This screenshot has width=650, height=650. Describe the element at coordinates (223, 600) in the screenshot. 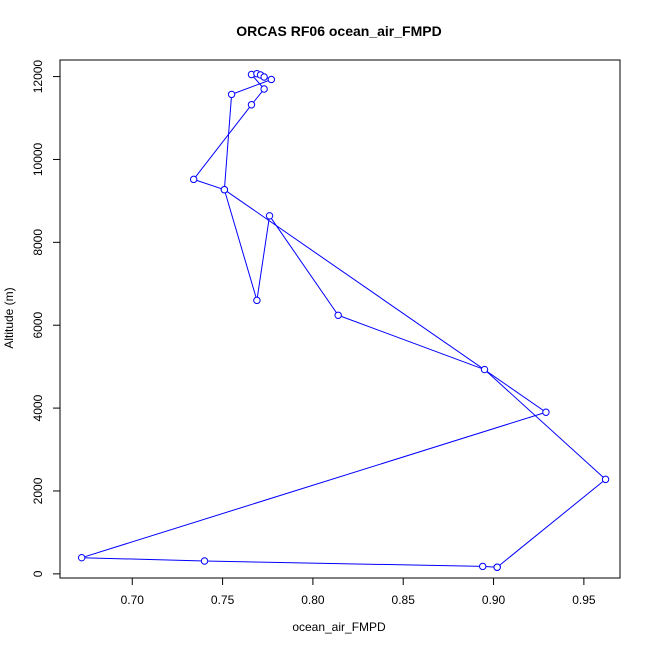

I see `x-tick-label: 0.75` at that location.